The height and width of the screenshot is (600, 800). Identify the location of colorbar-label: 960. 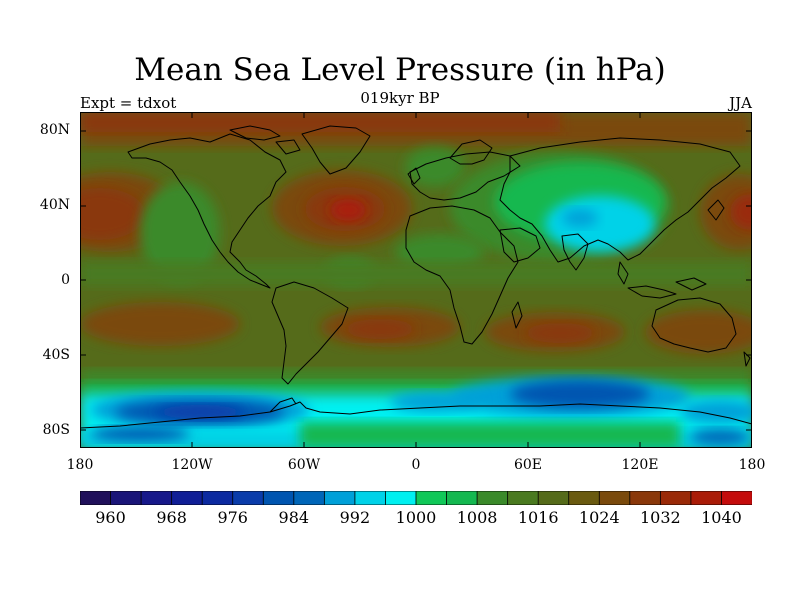
(110, 517).